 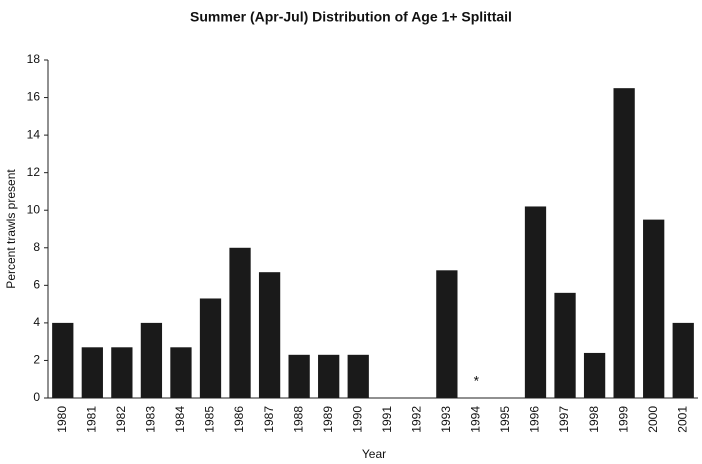 I want to click on y-tick-label: 0, so click(x=36, y=397).